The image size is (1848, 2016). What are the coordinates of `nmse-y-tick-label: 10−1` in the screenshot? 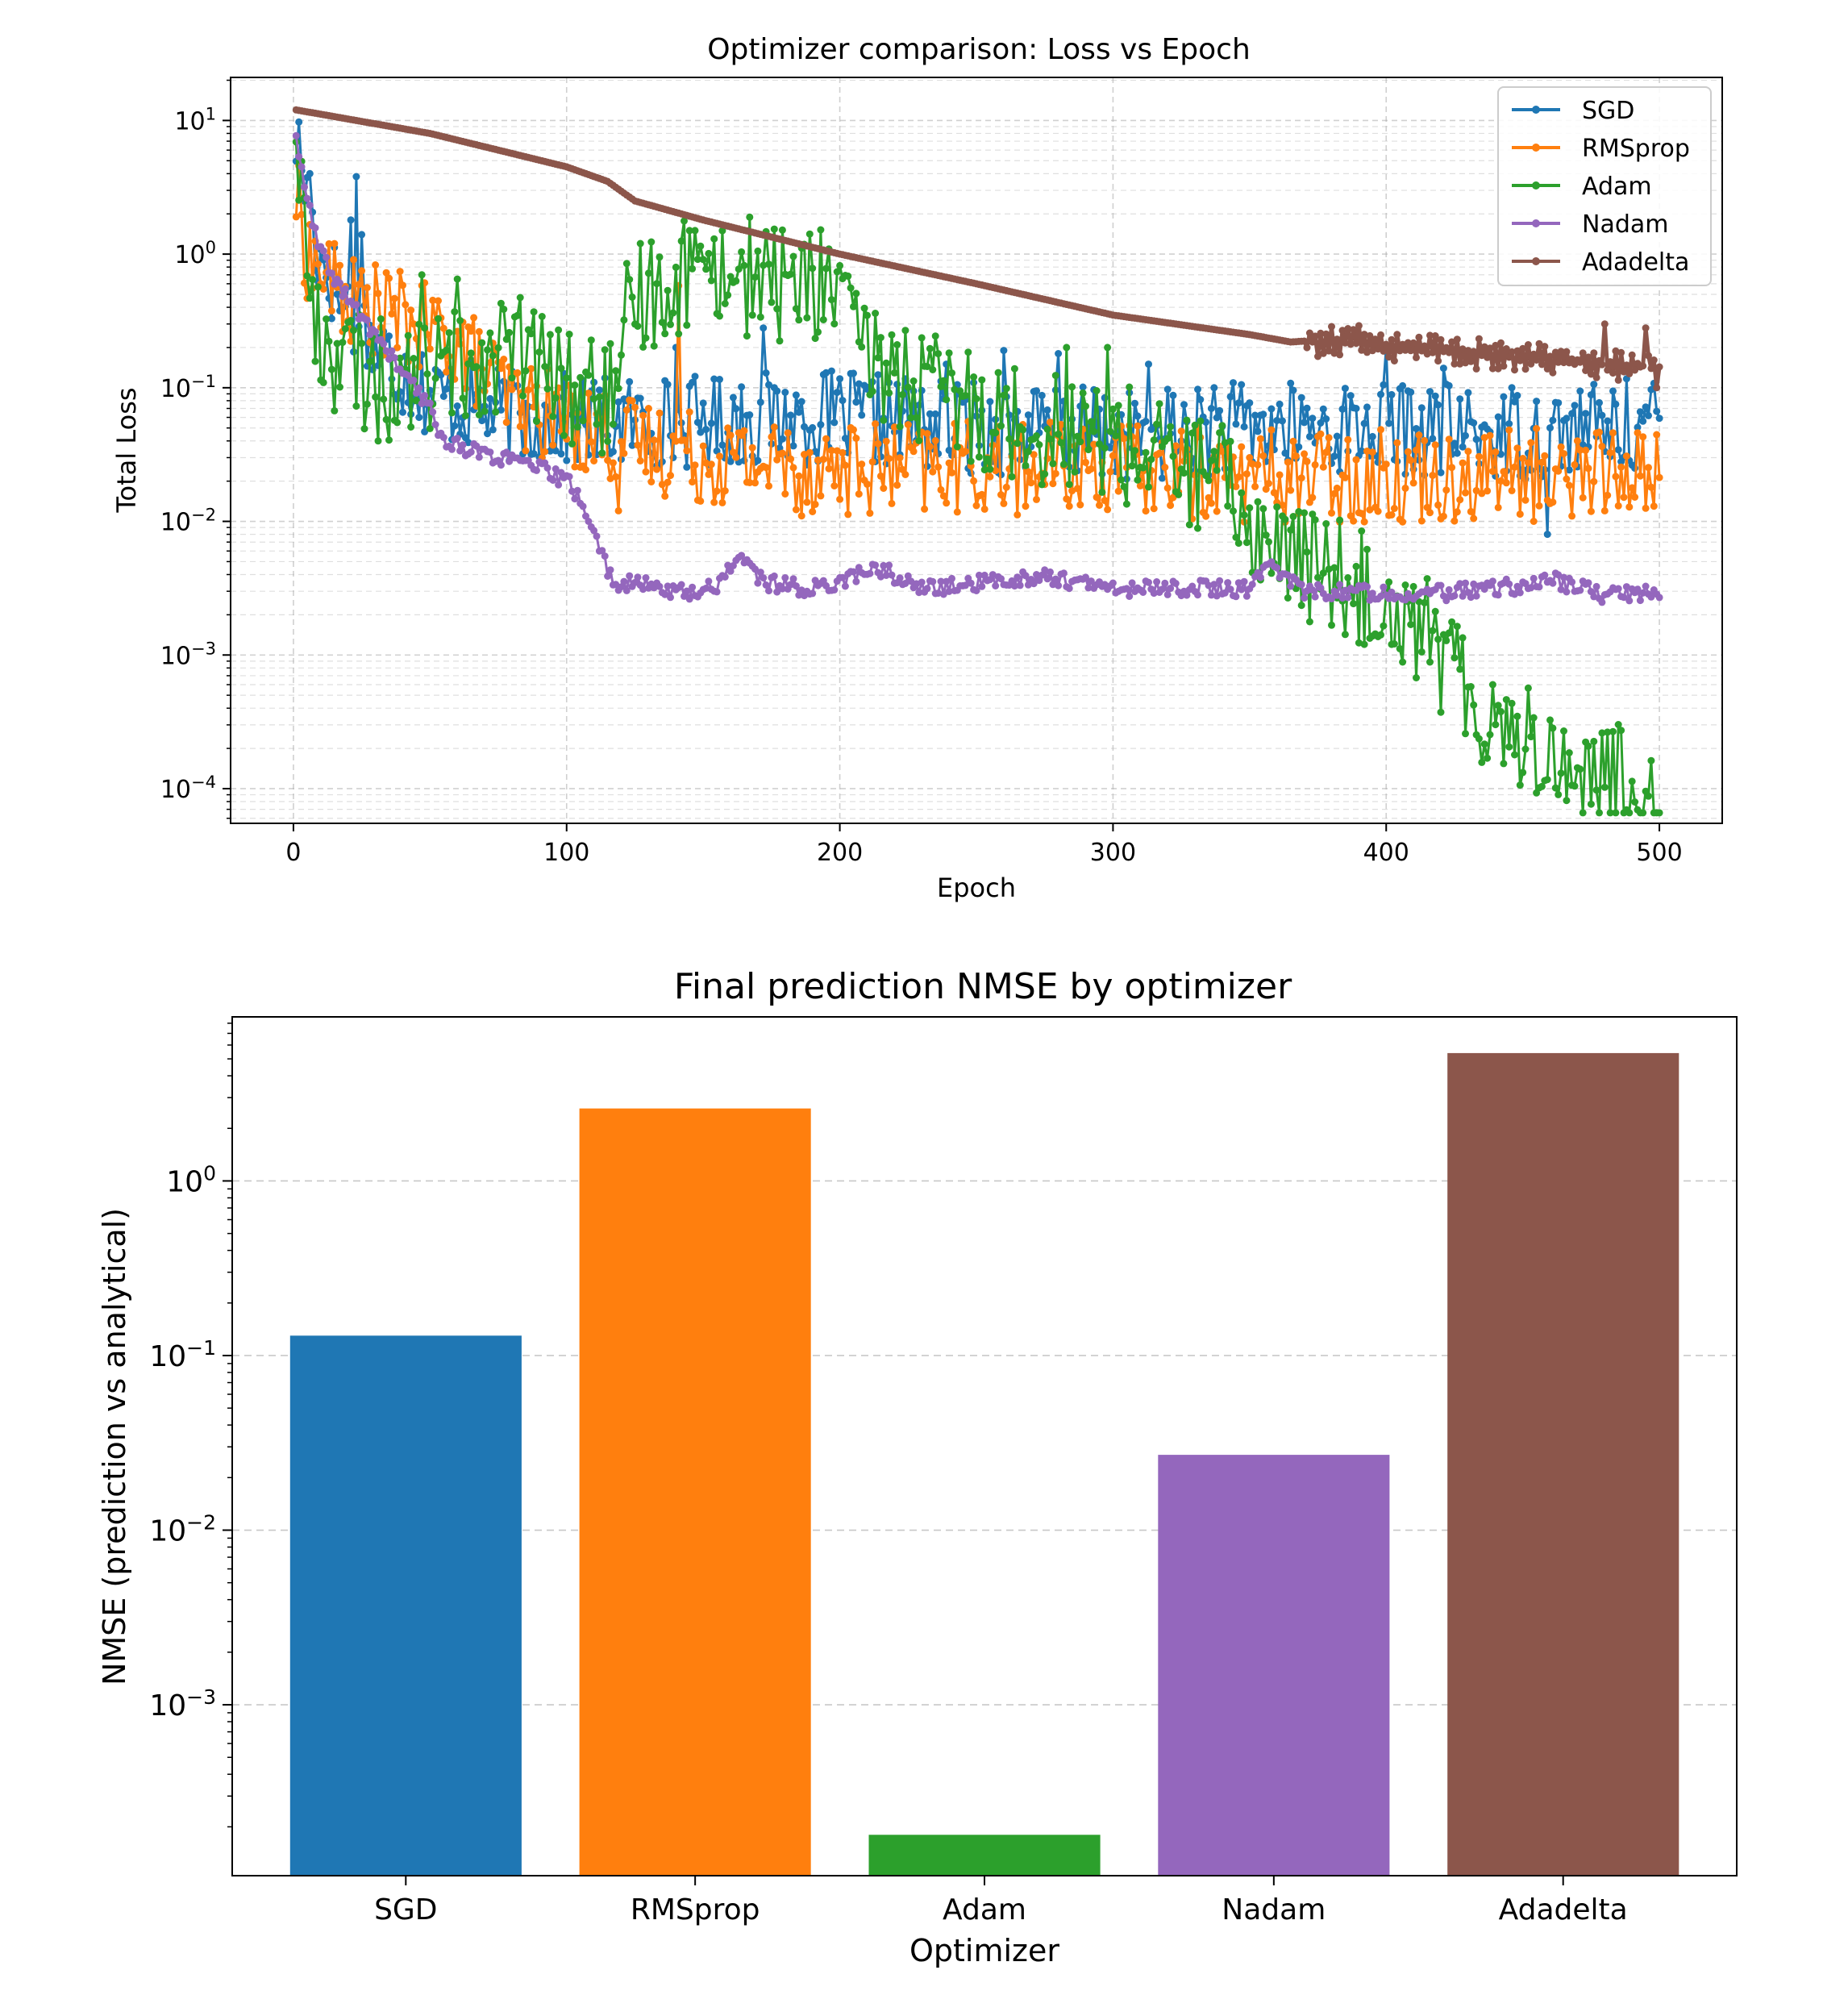 It's located at (182, 1354).